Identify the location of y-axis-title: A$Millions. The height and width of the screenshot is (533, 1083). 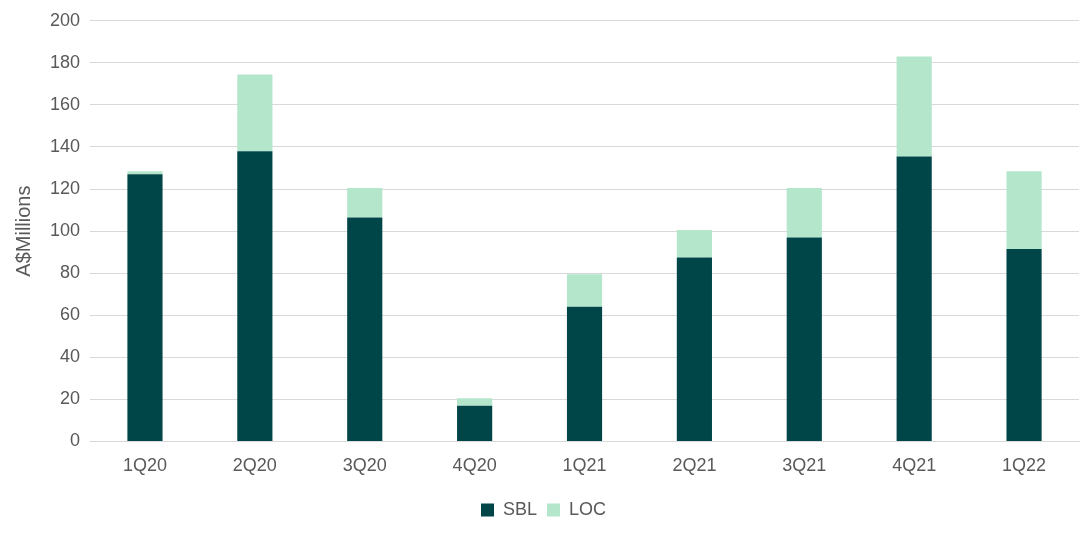
(22, 231).